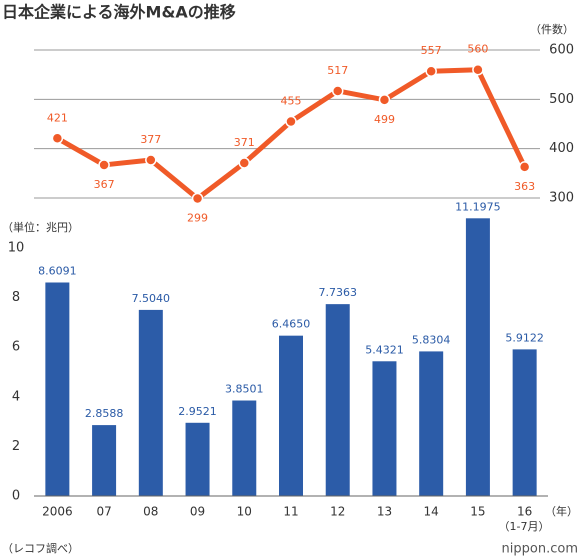 The image size is (584, 560). Describe the element at coordinates (16, 446) in the screenshot. I see `y-tick-label: 2` at that location.